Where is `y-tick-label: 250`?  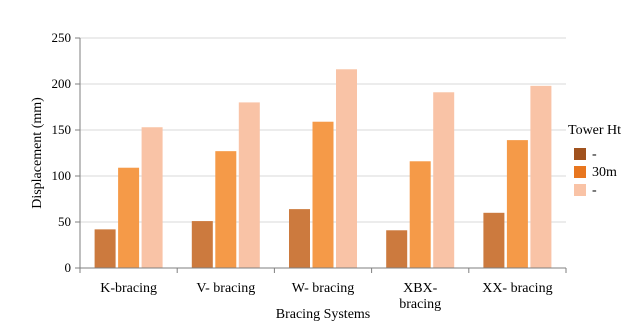
y-tick-label: 250 is located at coordinates (62, 37).